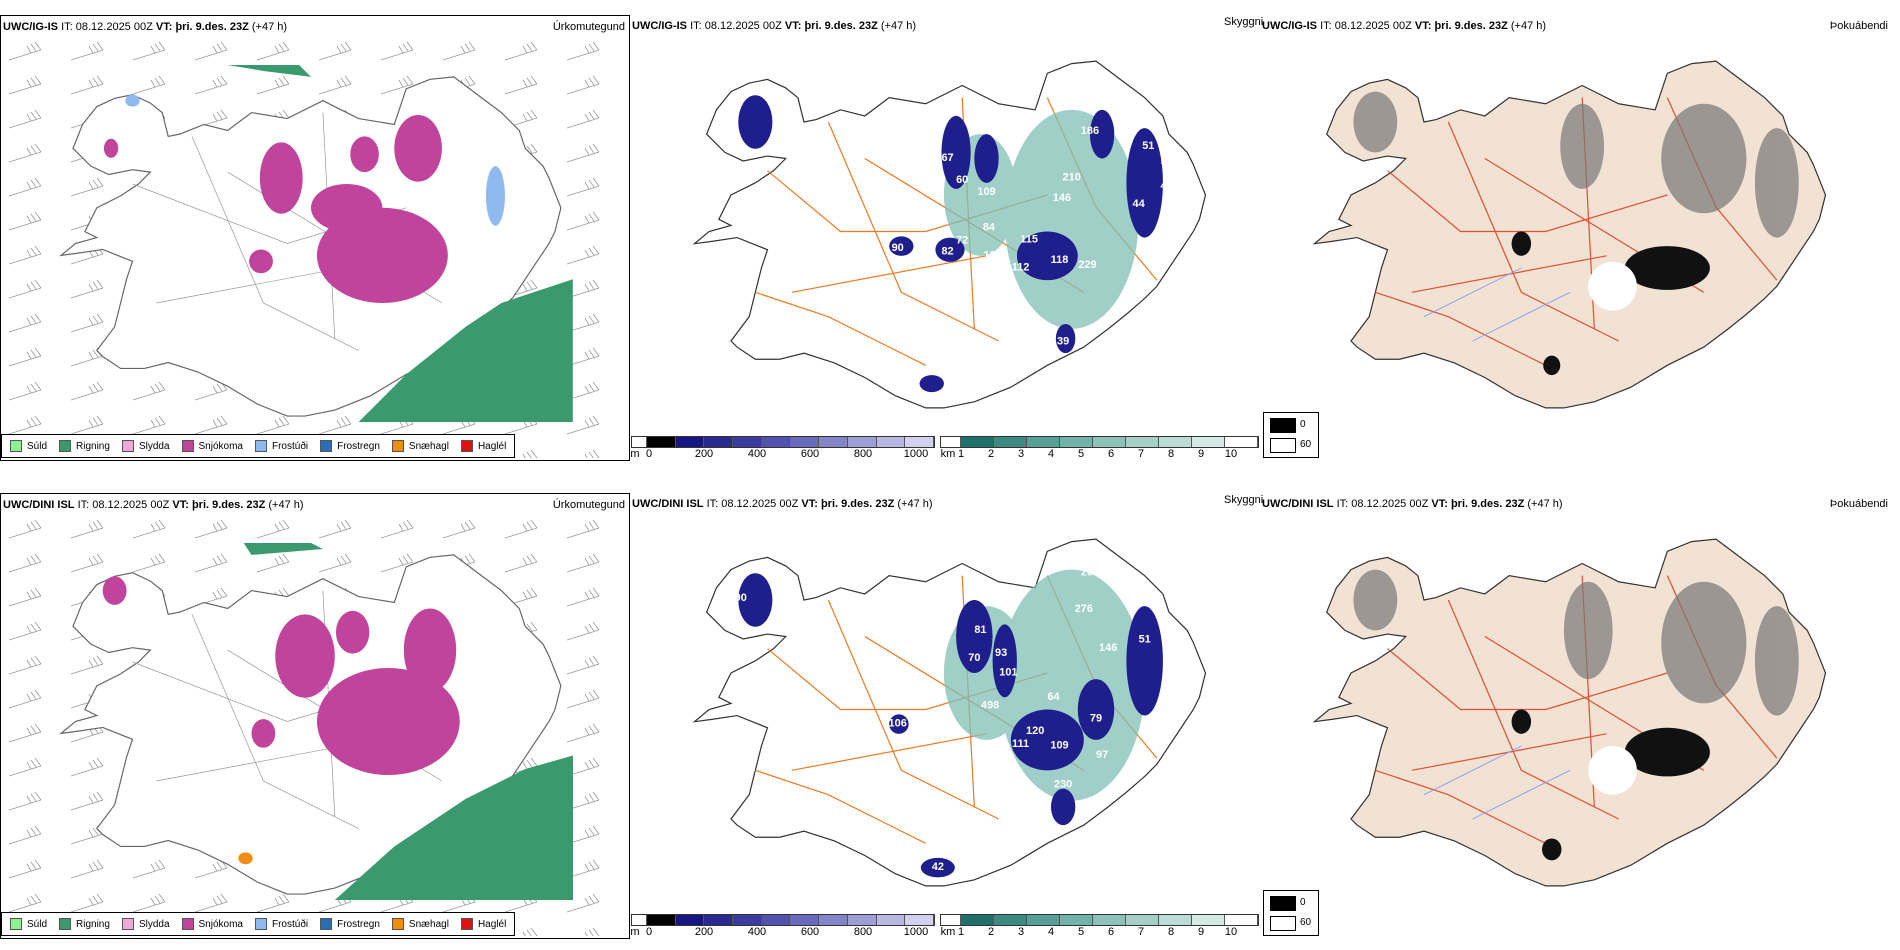  I want to click on visibility-value: 70, so click(974, 658).